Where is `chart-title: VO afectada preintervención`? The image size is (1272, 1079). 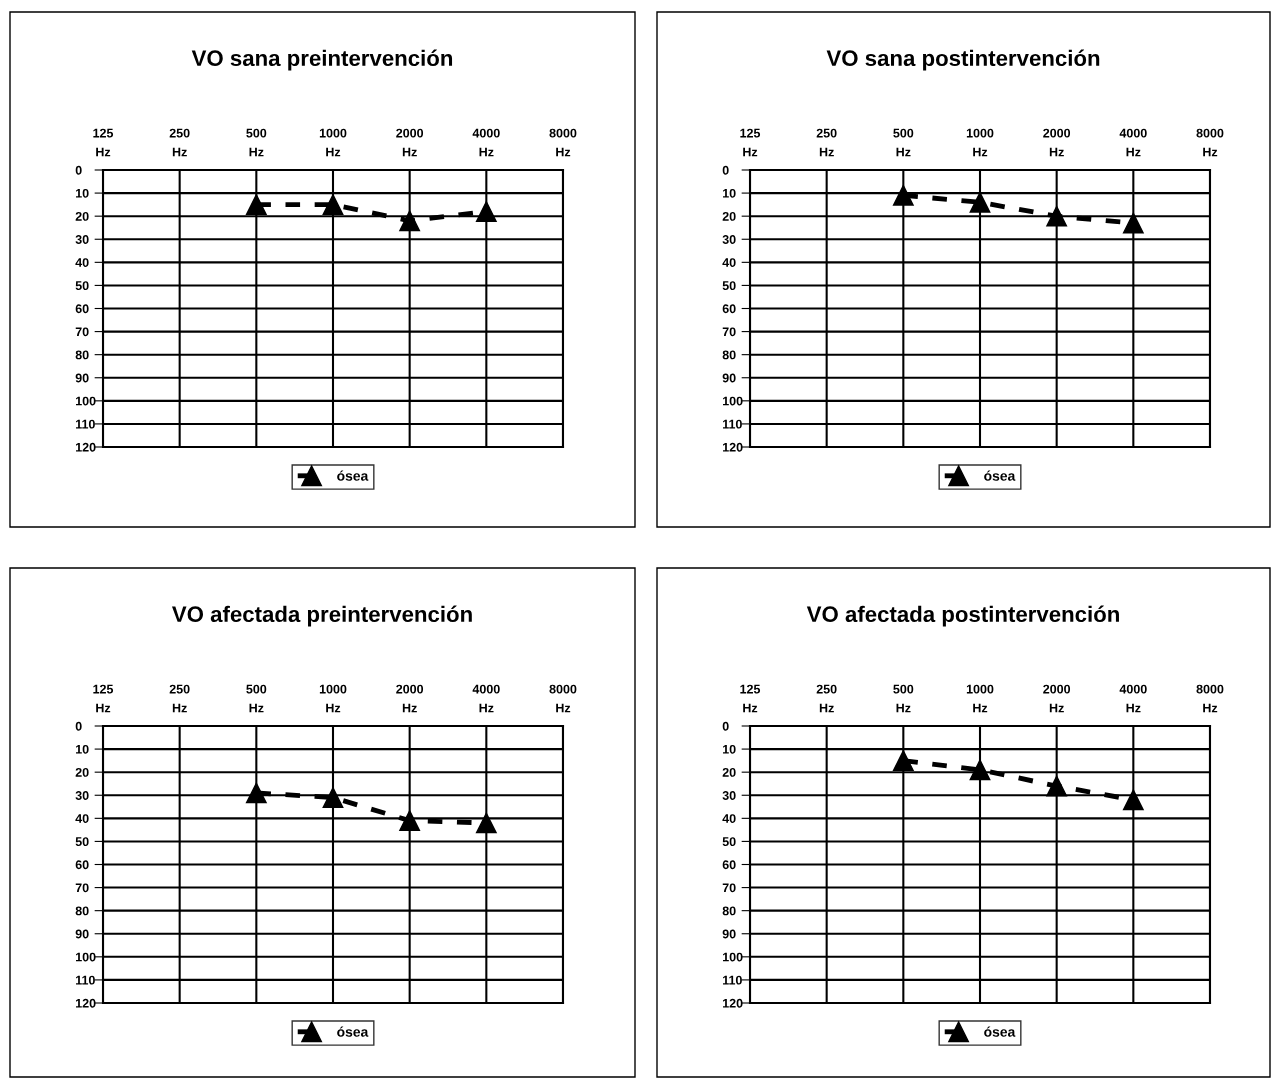
chart-title: VO afectada preintervención is located at coordinates (322, 616).